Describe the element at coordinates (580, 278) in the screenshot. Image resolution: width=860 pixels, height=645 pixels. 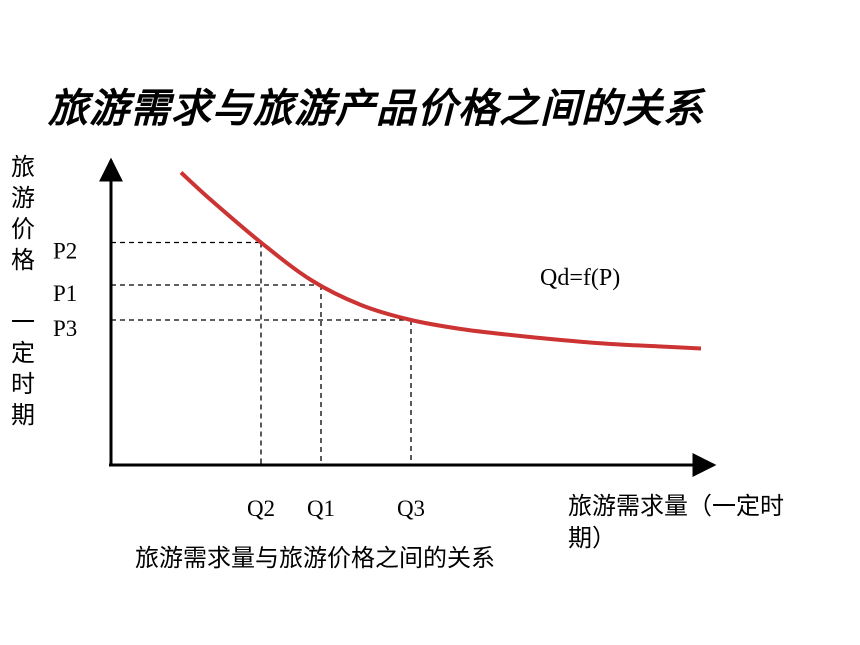
I see `curve-label: Qd=f(P)` at that location.